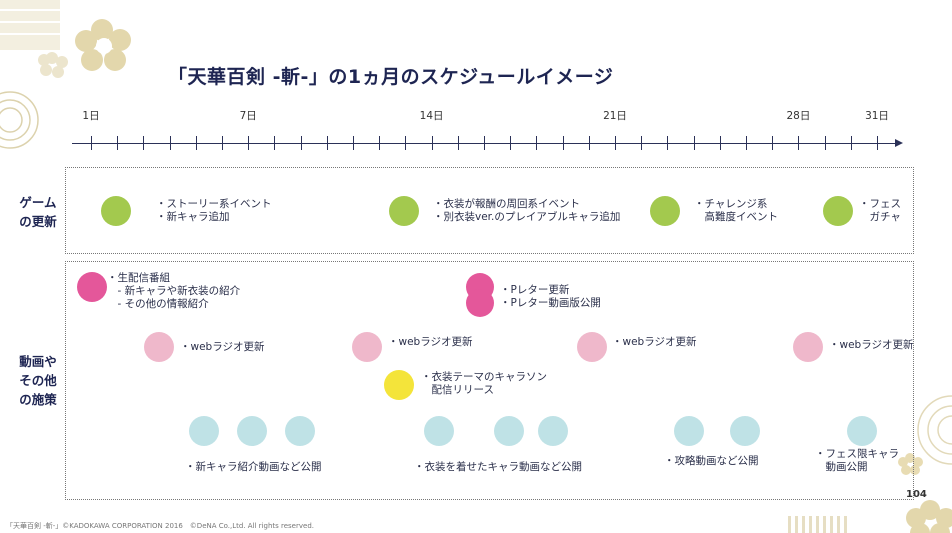 This screenshot has height=533, width=952. I want to click on arrow-right-icon, so click(899, 143).